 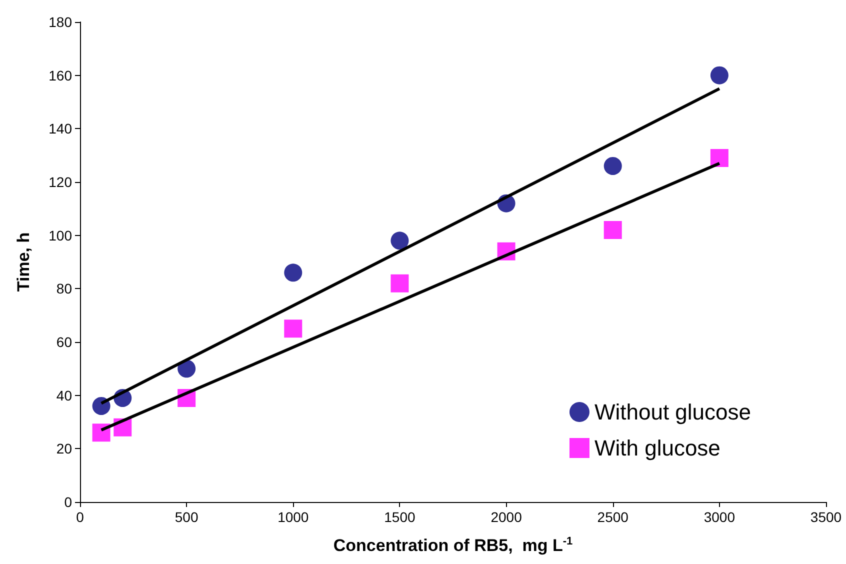 I want to click on y-axis-title: Time, h, so click(x=23, y=262).